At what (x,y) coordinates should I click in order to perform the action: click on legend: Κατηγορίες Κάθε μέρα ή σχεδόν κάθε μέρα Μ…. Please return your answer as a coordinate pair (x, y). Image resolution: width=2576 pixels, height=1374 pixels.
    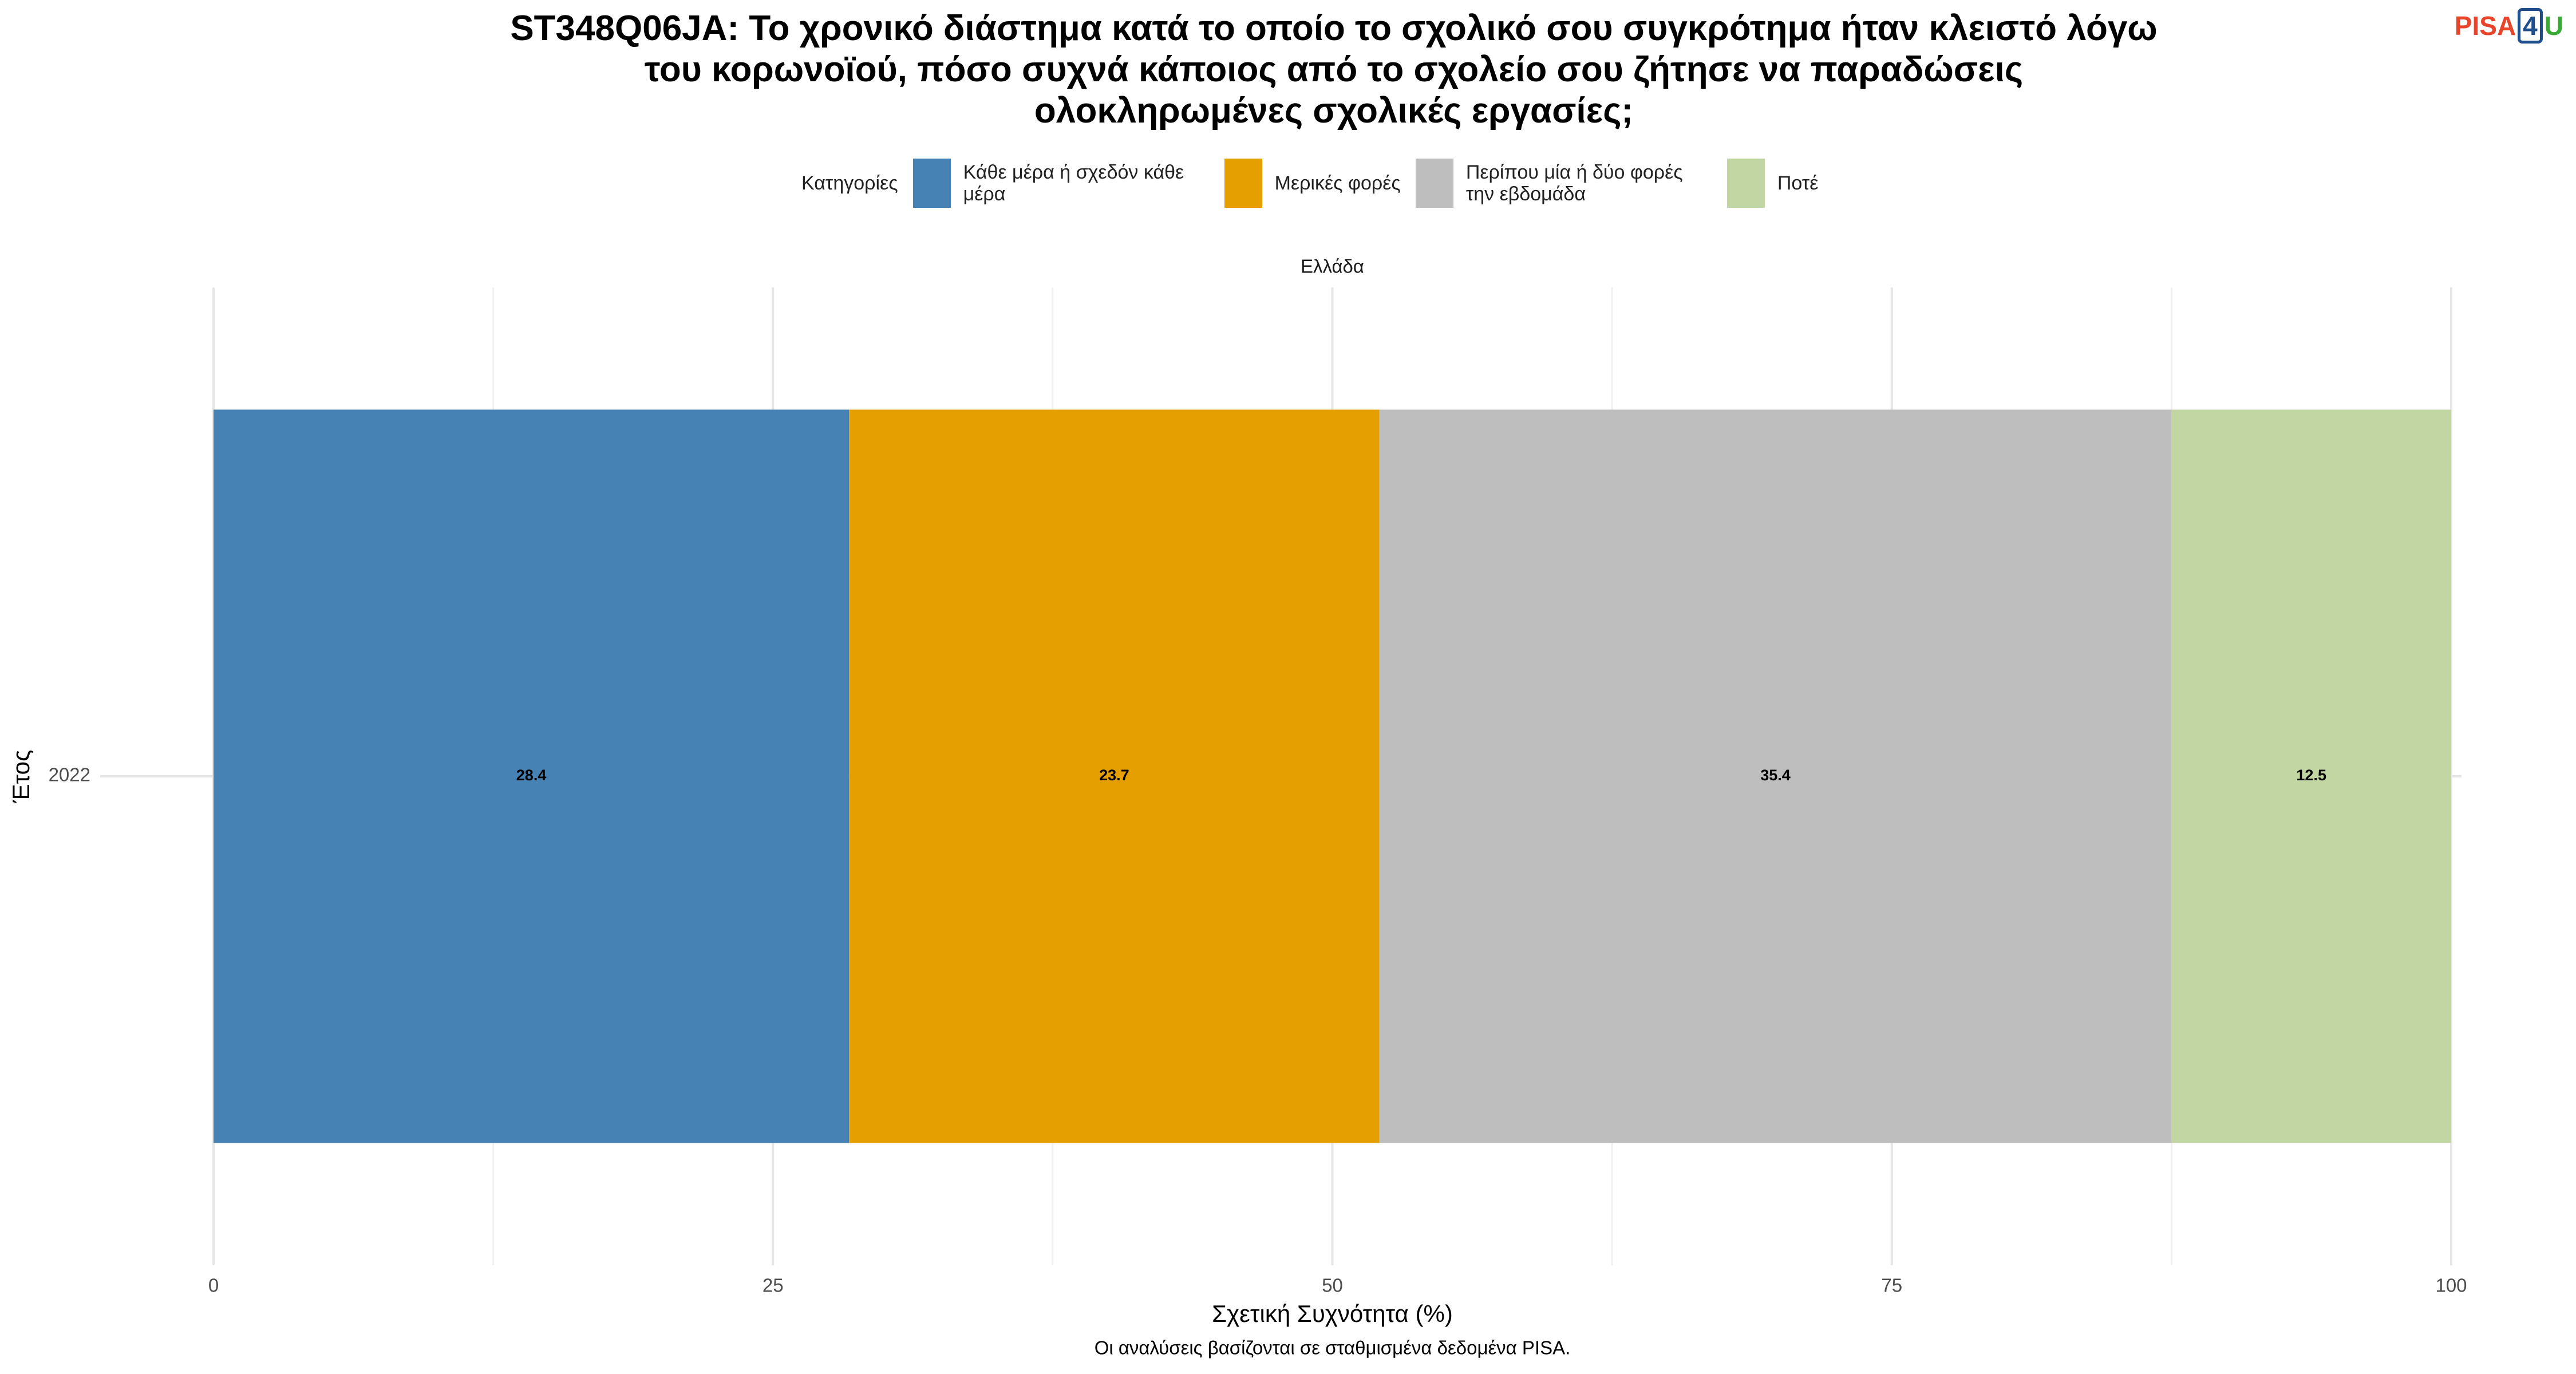
    Looking at the image, I should click on (1309, 184).